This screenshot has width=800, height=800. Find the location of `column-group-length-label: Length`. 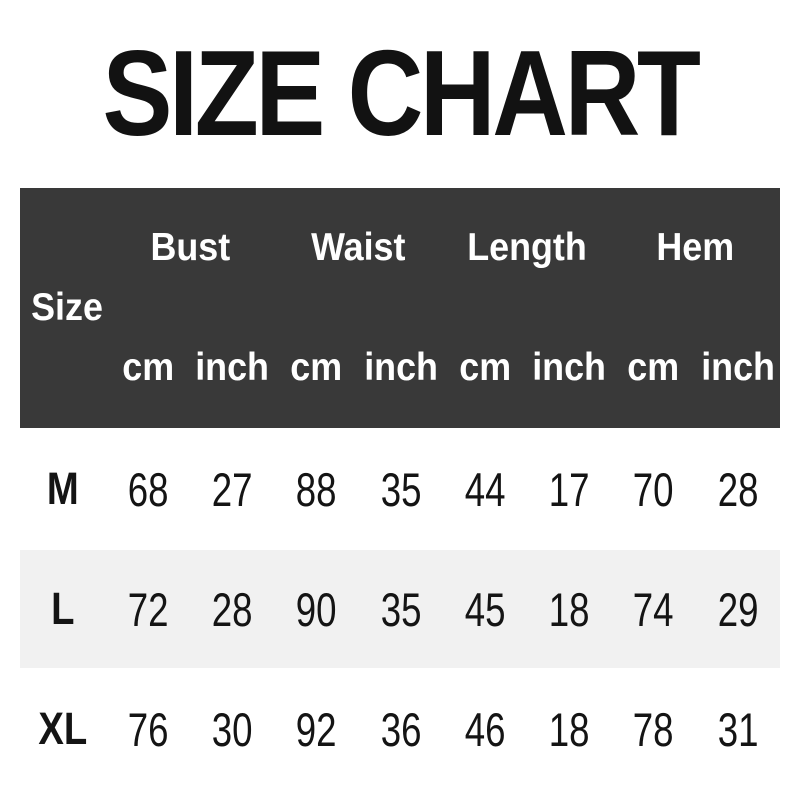

column-group-length-label: Length is located at coordinates (527, 247).